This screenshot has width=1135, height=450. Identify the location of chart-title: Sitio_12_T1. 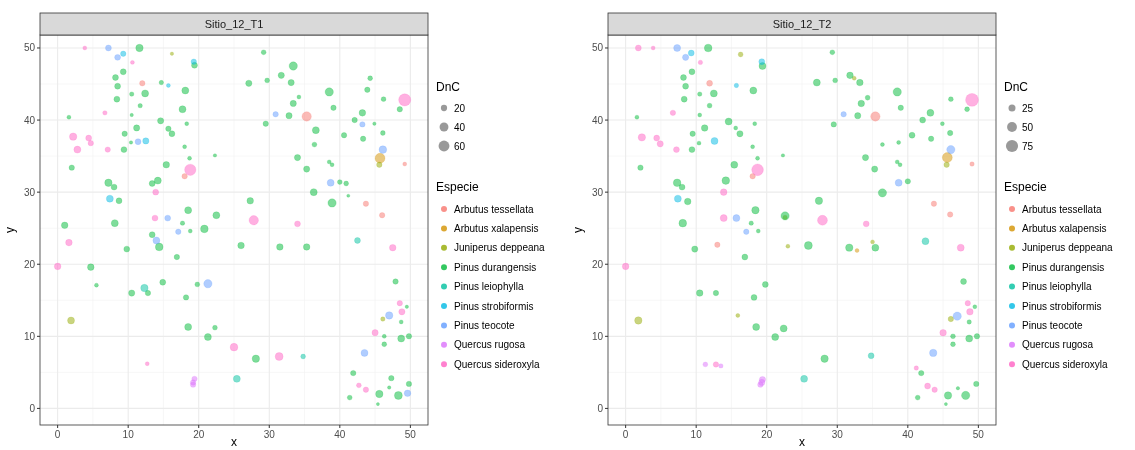
(234, 24).